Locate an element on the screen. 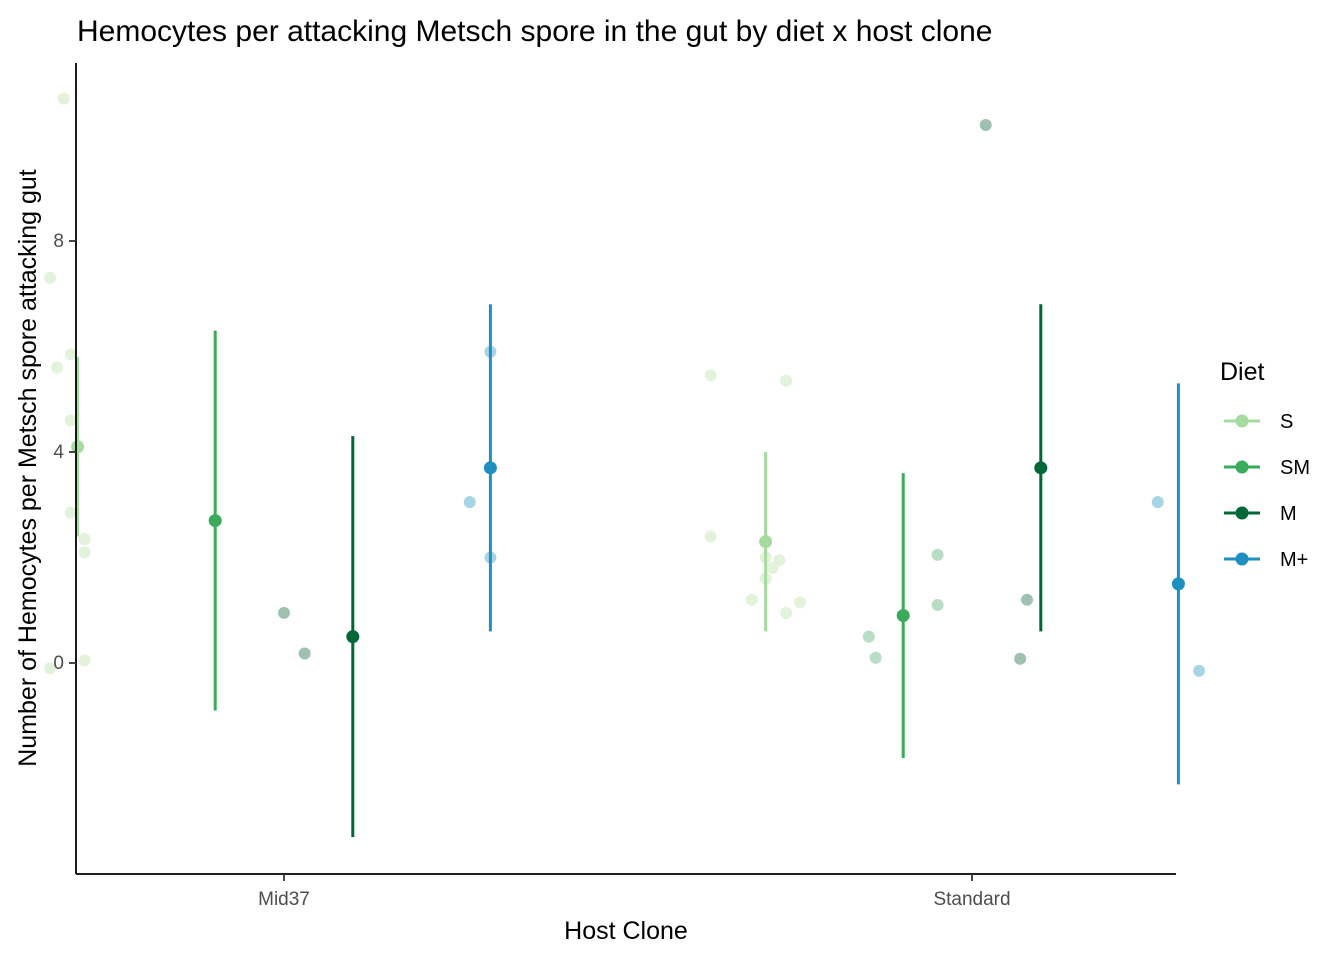 The width and height of the screenshot is (1344, 965). y-tick-label: 0 is located at coordinates (58, 663).